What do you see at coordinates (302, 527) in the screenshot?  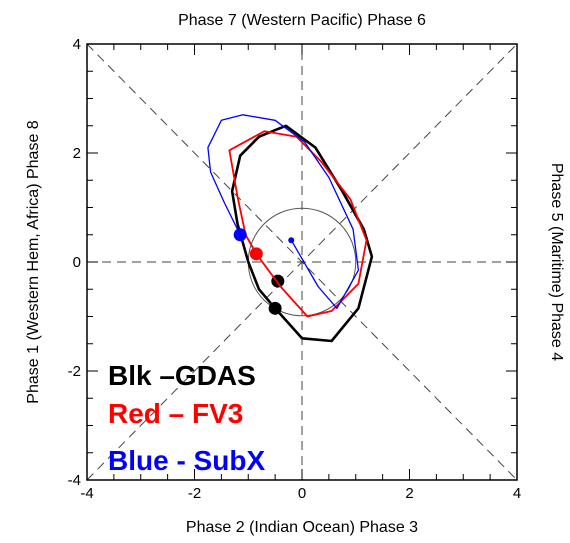 I see `x-axis-label: Phase 2 (Indian Ocean) Phase 3` at bounding box center [302, 527].